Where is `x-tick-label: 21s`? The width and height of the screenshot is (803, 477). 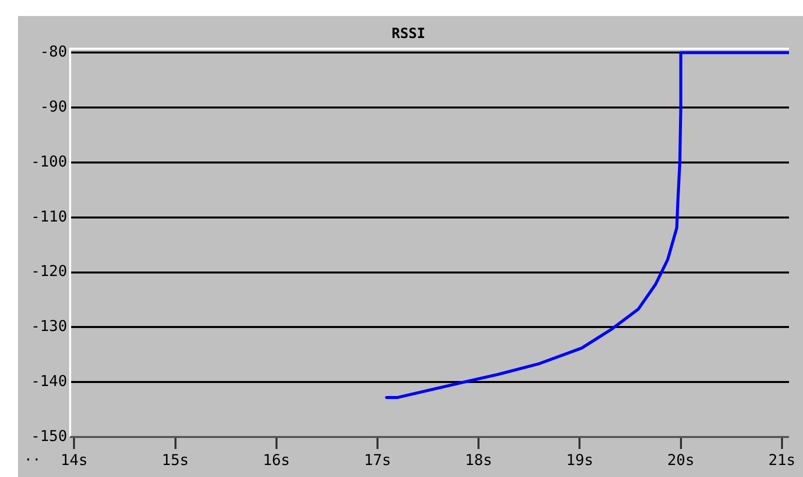 x-tick-label: 21s is located at coordinates (782, 459).